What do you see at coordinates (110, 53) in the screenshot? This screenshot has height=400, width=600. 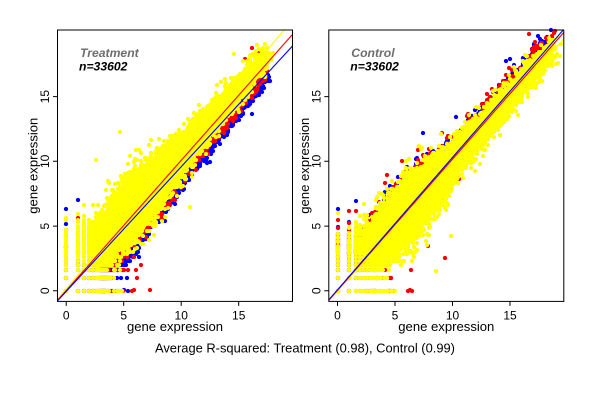 I see `svg-text: Treatment` at bounding box center [110, 53].